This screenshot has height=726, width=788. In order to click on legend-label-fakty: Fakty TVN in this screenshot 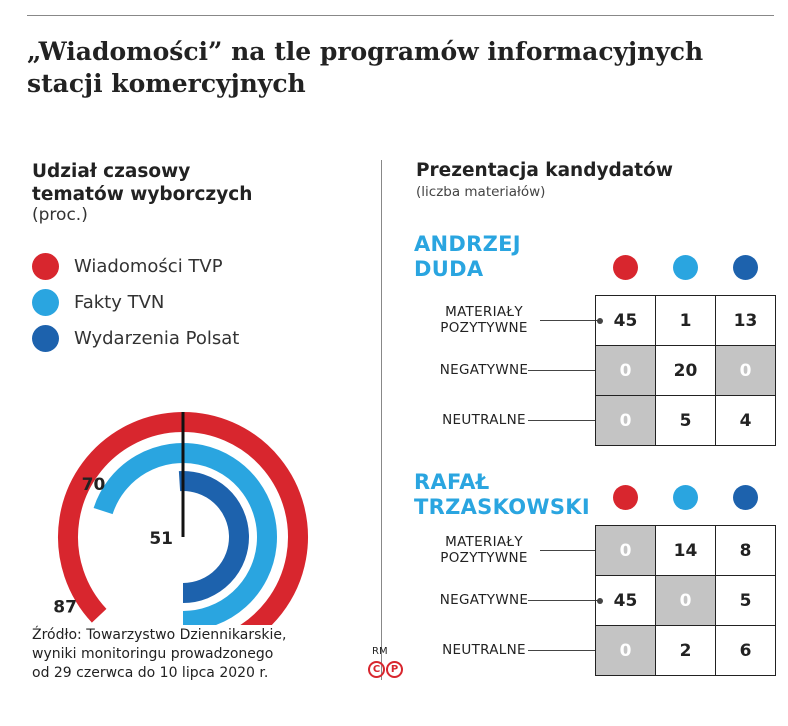, I will do `click(119, 302)`.